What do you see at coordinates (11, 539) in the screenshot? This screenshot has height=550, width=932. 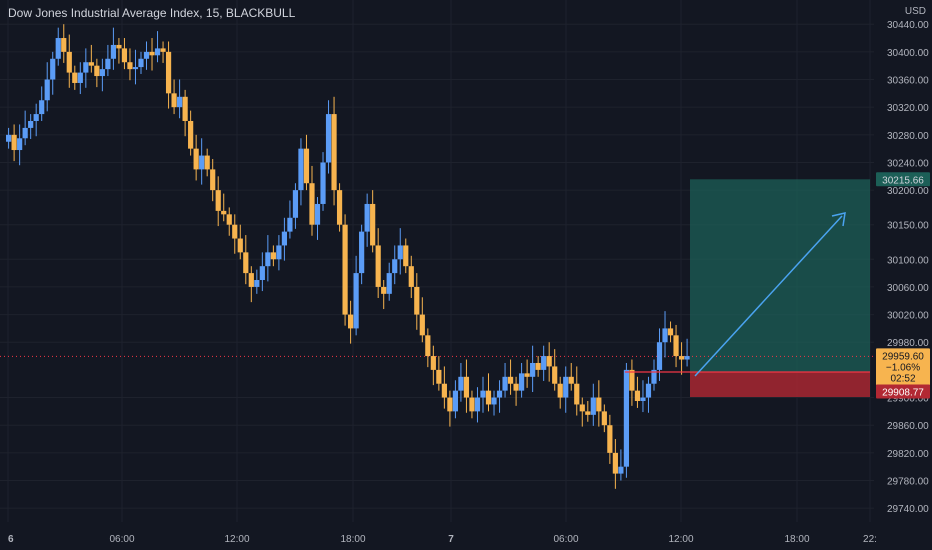 I see `time-tick-label: 6` at bounding box center [11, 539].